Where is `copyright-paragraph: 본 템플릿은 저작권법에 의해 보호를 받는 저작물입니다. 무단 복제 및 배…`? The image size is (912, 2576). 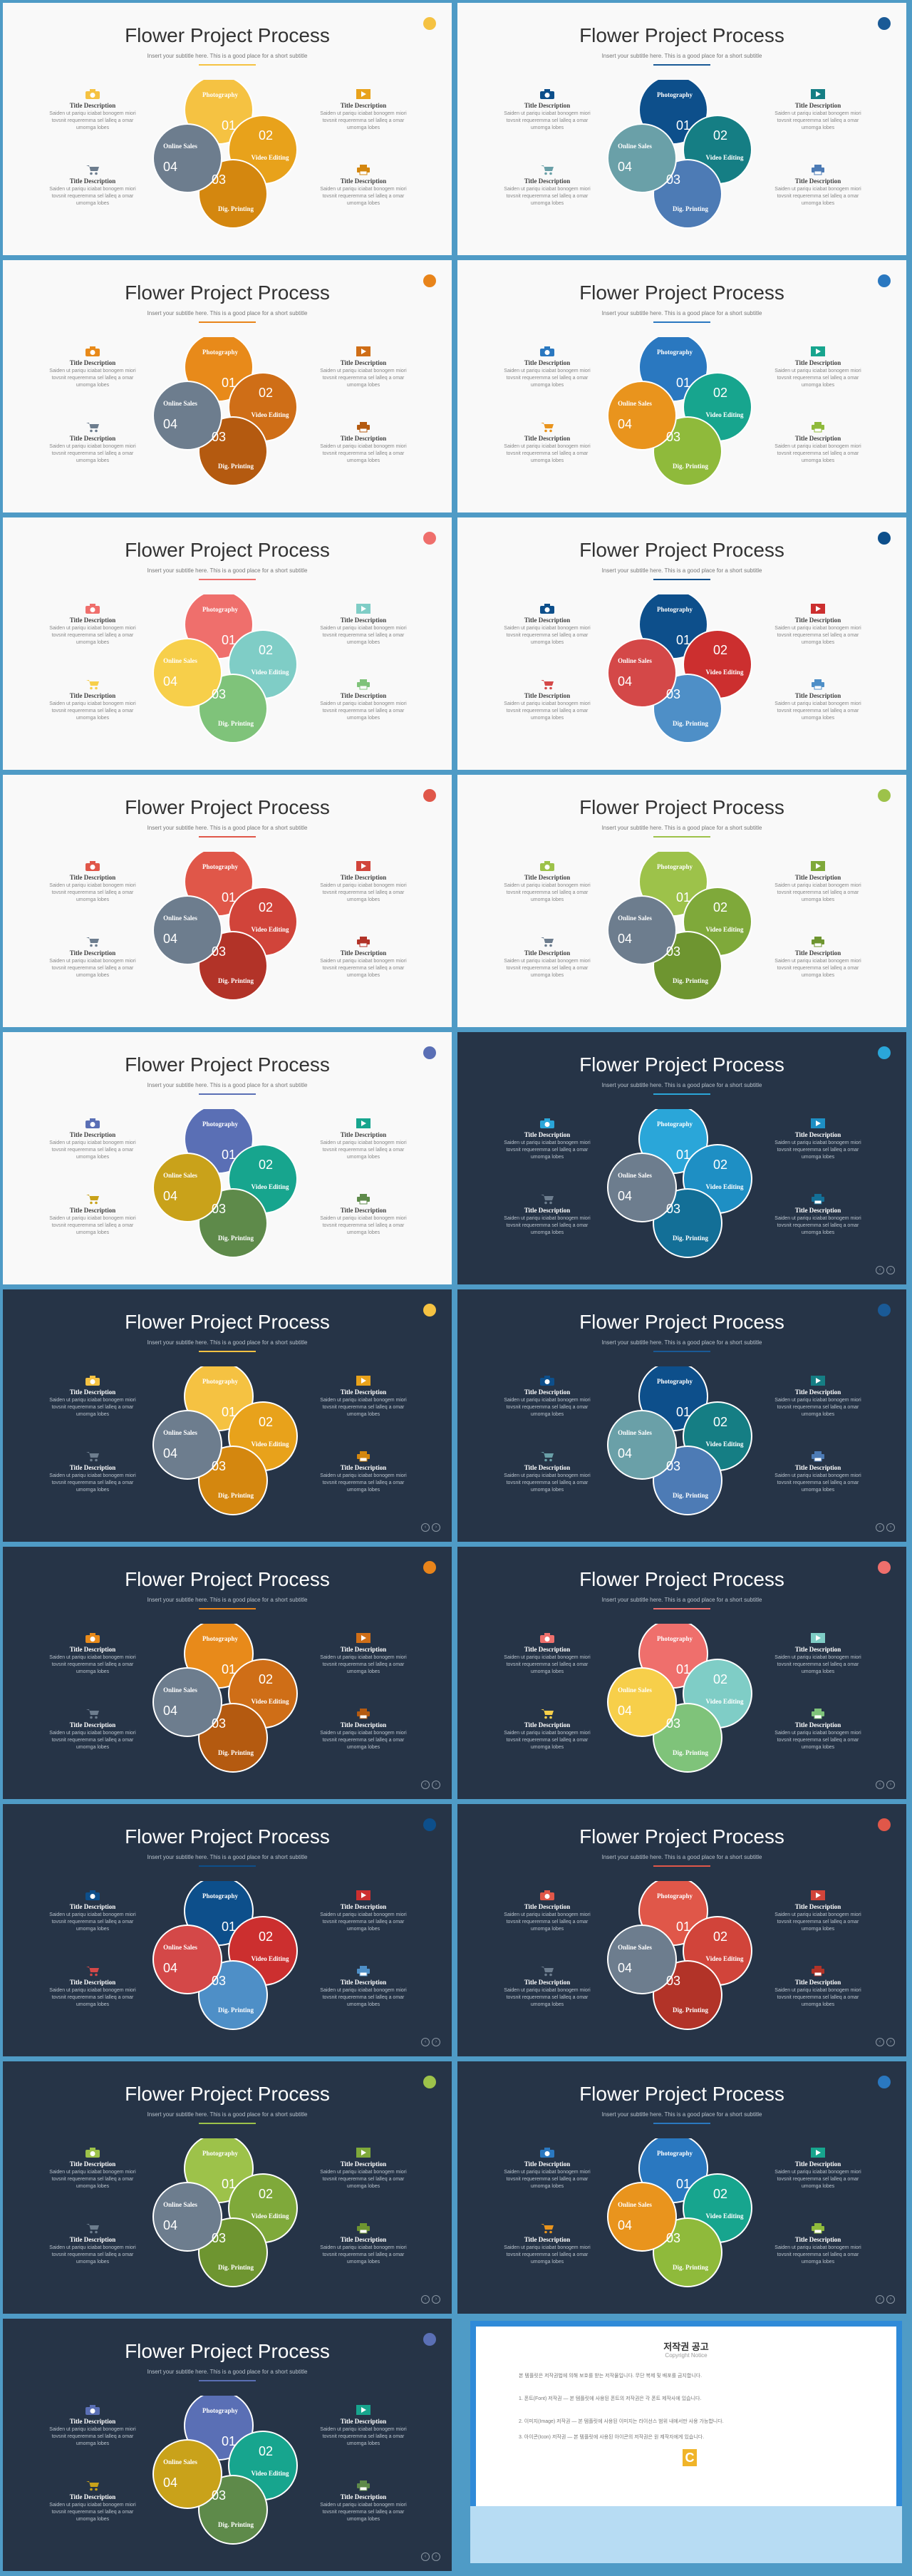 copyright-paragraph: 본 템플릿은 저작권법에 의해 보호를 받는 저작물입니다. 무단 복제 및 배… is located at coordinates (611, 2376).